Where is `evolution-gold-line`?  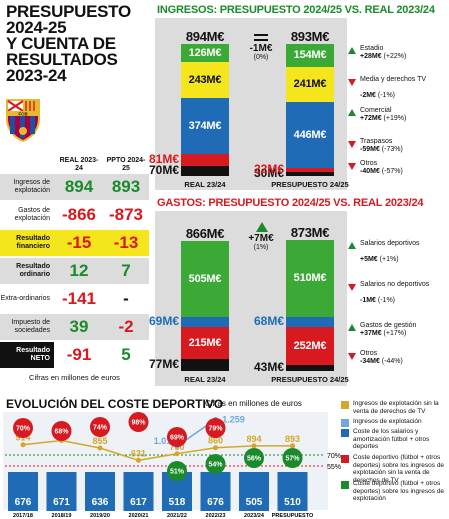 evolution-gold-line is located at coordinates (157, 450).